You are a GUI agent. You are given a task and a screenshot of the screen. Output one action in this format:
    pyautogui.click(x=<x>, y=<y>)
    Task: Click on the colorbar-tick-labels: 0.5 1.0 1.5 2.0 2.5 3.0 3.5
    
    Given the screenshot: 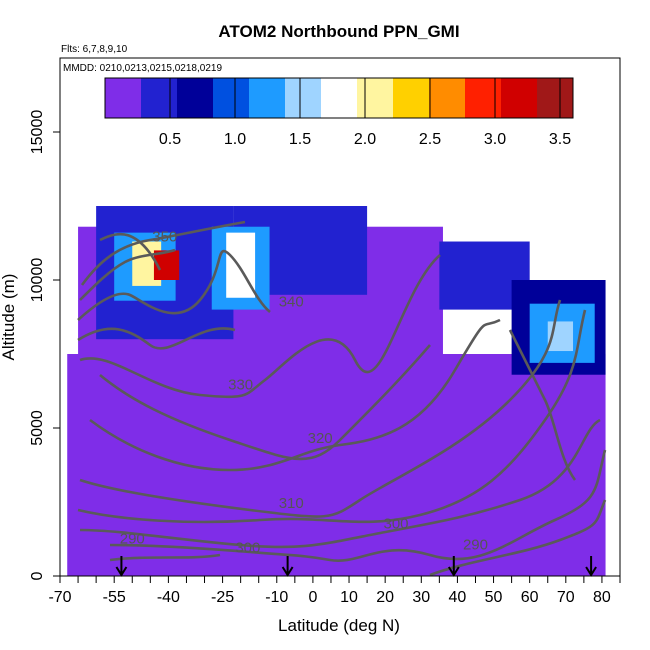 What is the action you would take?
    pyautogui.click(x=365, y=139)
    